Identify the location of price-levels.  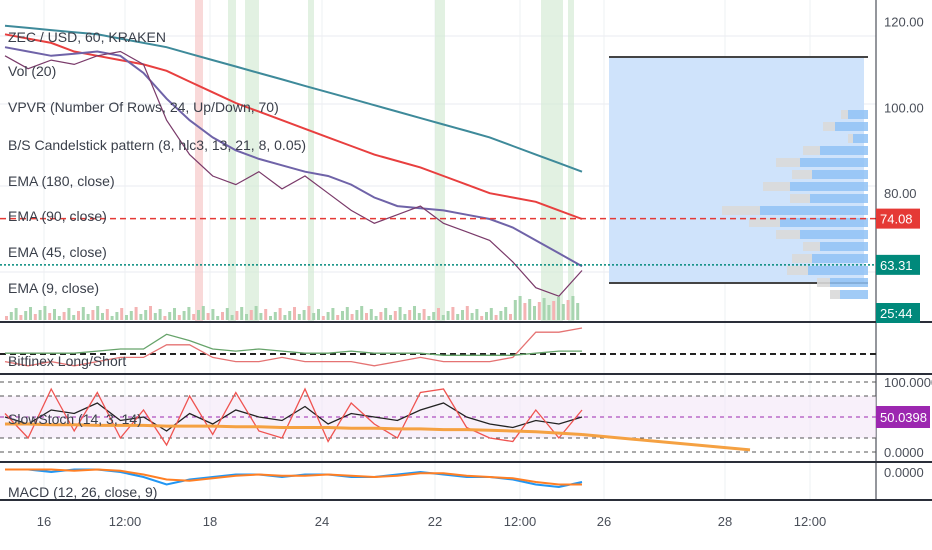
(438, 241).